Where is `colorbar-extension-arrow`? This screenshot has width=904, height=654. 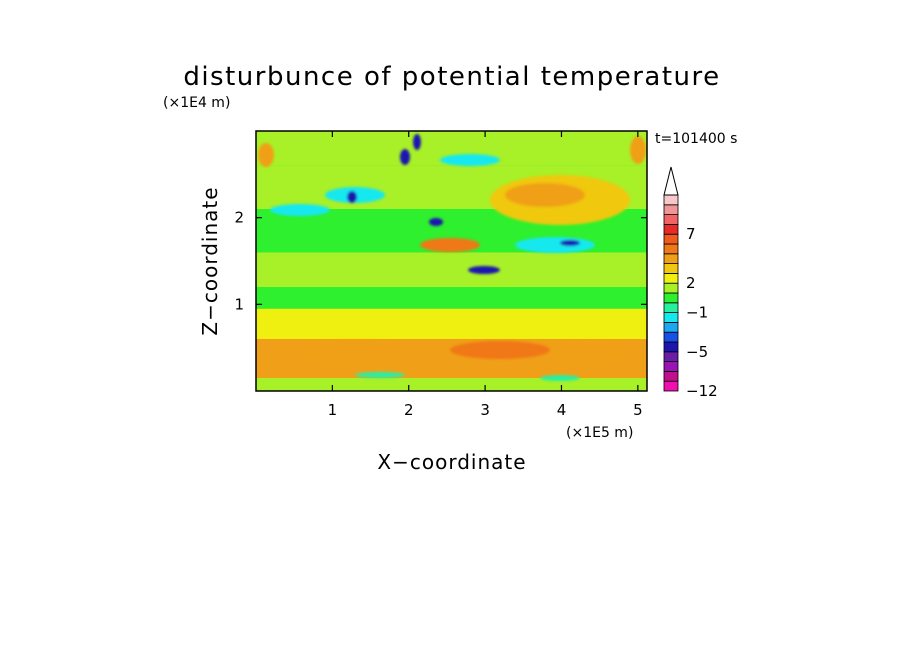 colorbar-extension-arrow is located at coordinates (671, 181).